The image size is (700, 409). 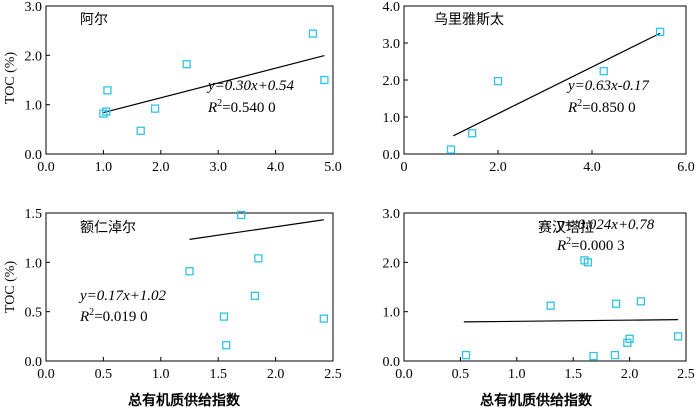 What do you see at coordinates (108, 228) in the screenshot?
I see `panel-title: 额仁淖尔` at bounding box center [108, 228].